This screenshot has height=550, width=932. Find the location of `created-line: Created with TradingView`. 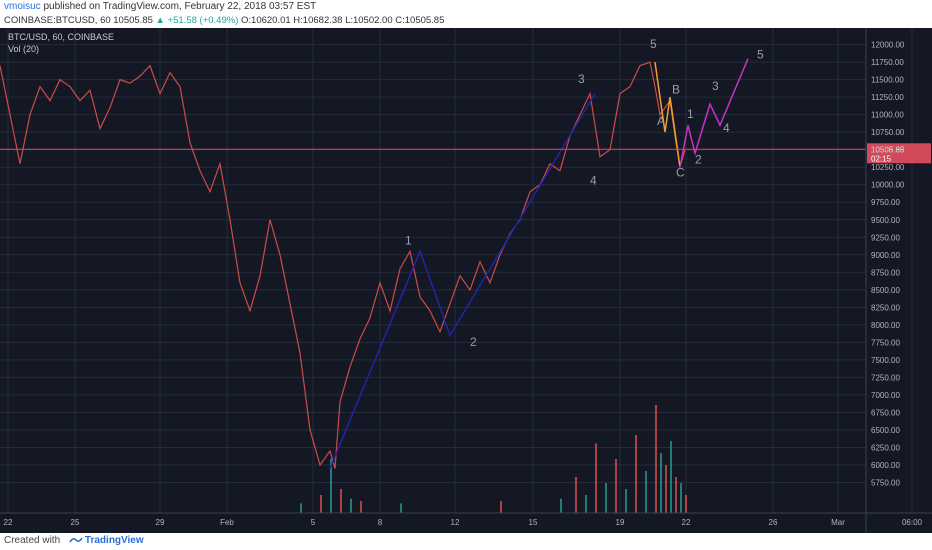

created-line: Created with TradingView is located at coordinates (74, 540).